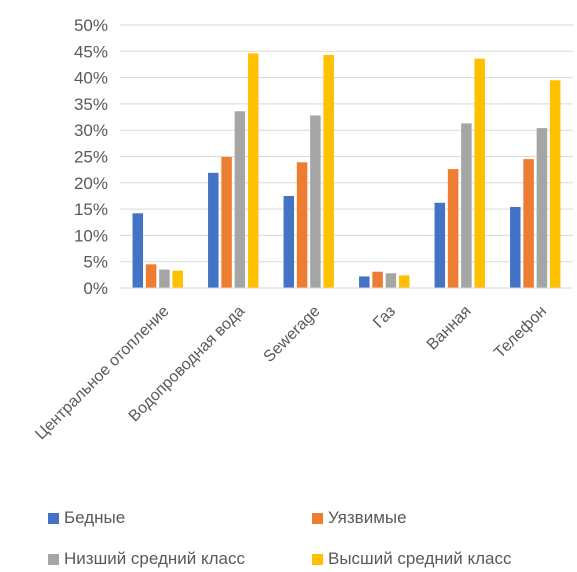 The image size is (577, 572). Describe the element at coordinates (292, 334) in the screenshot. I see `x-category-label: Sewerage` at that location.